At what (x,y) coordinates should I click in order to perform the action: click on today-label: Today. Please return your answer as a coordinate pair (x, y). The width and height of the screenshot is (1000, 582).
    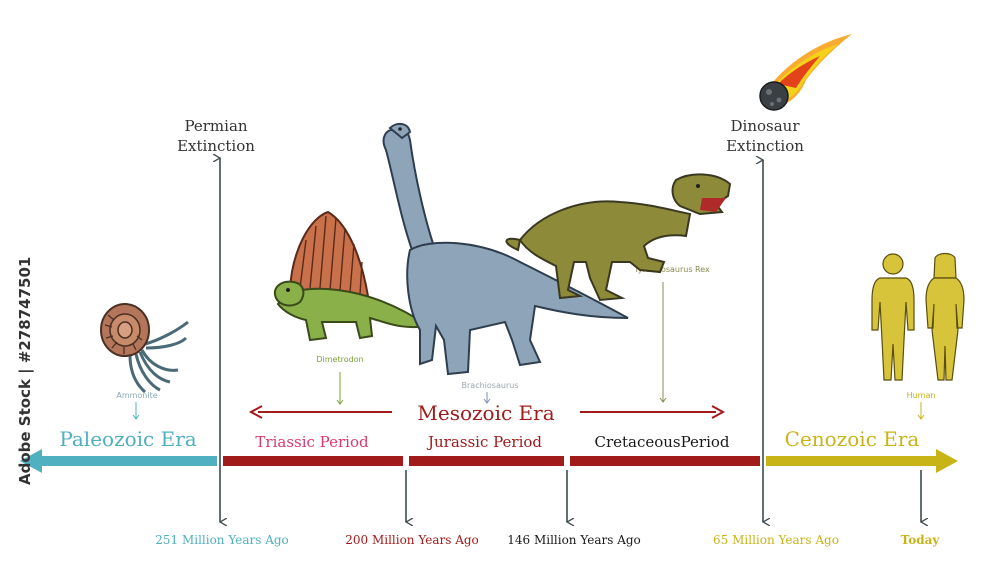
    Looking at the image, I should click on (921, 540).